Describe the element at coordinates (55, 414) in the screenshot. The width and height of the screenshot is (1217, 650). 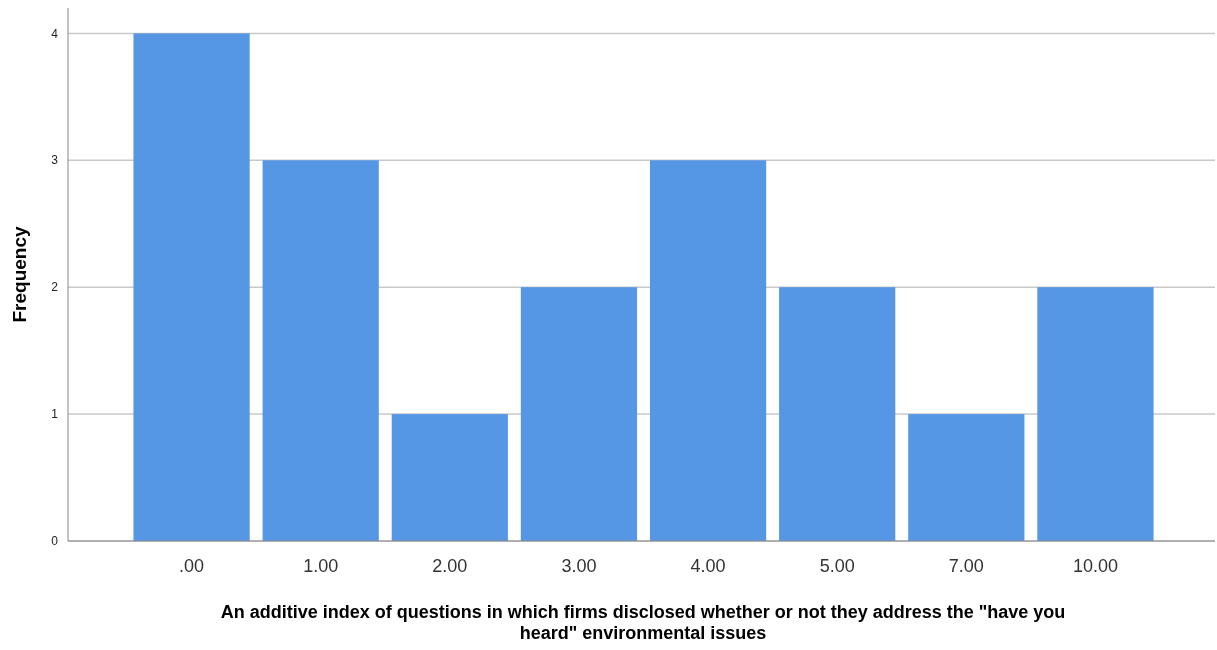
I see `y-tick-label: 1` at that location.